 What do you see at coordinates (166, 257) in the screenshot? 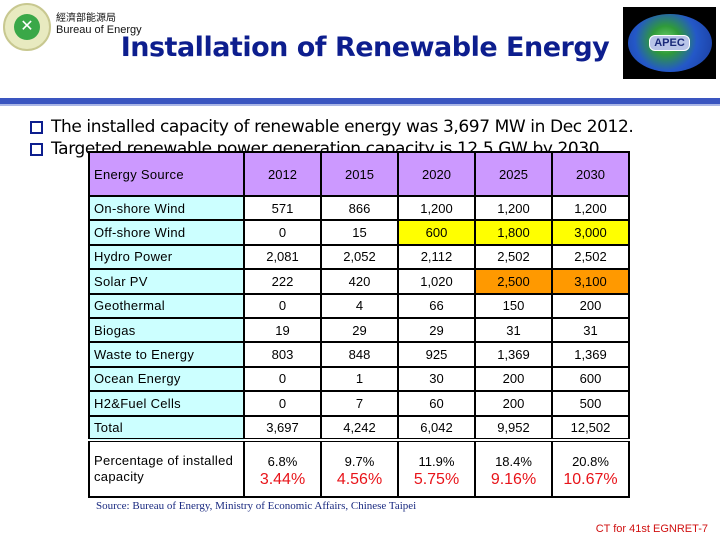
I see `energy-source-cell: Hydro Power` at bounding box center [166, 257].